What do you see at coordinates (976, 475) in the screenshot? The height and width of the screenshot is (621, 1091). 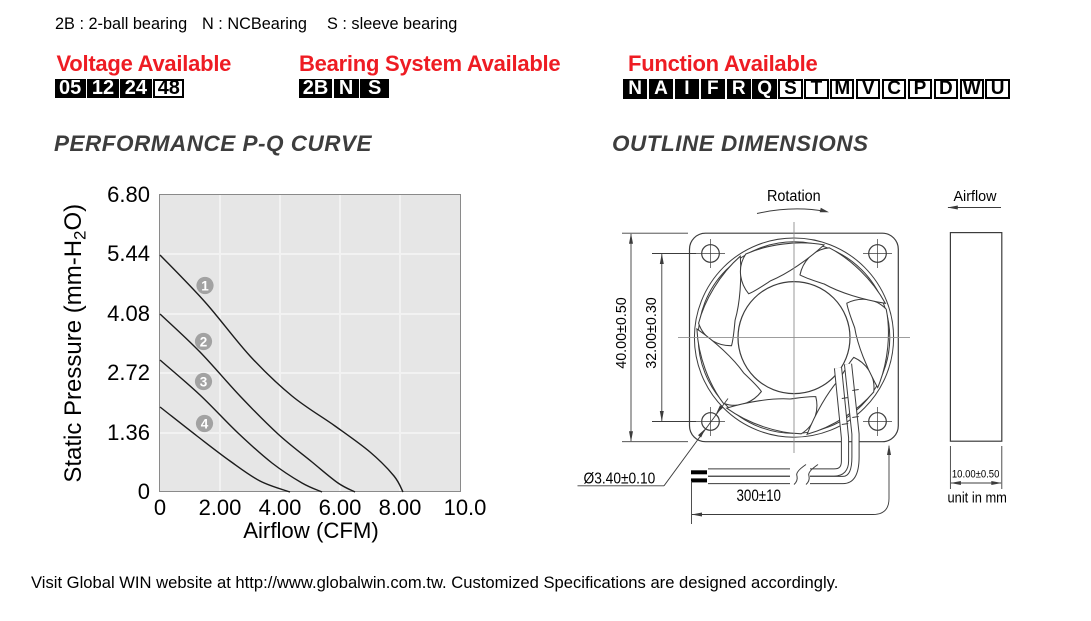 I see `svg-text: 10.00±0.50` at bounding box center [976, 475].